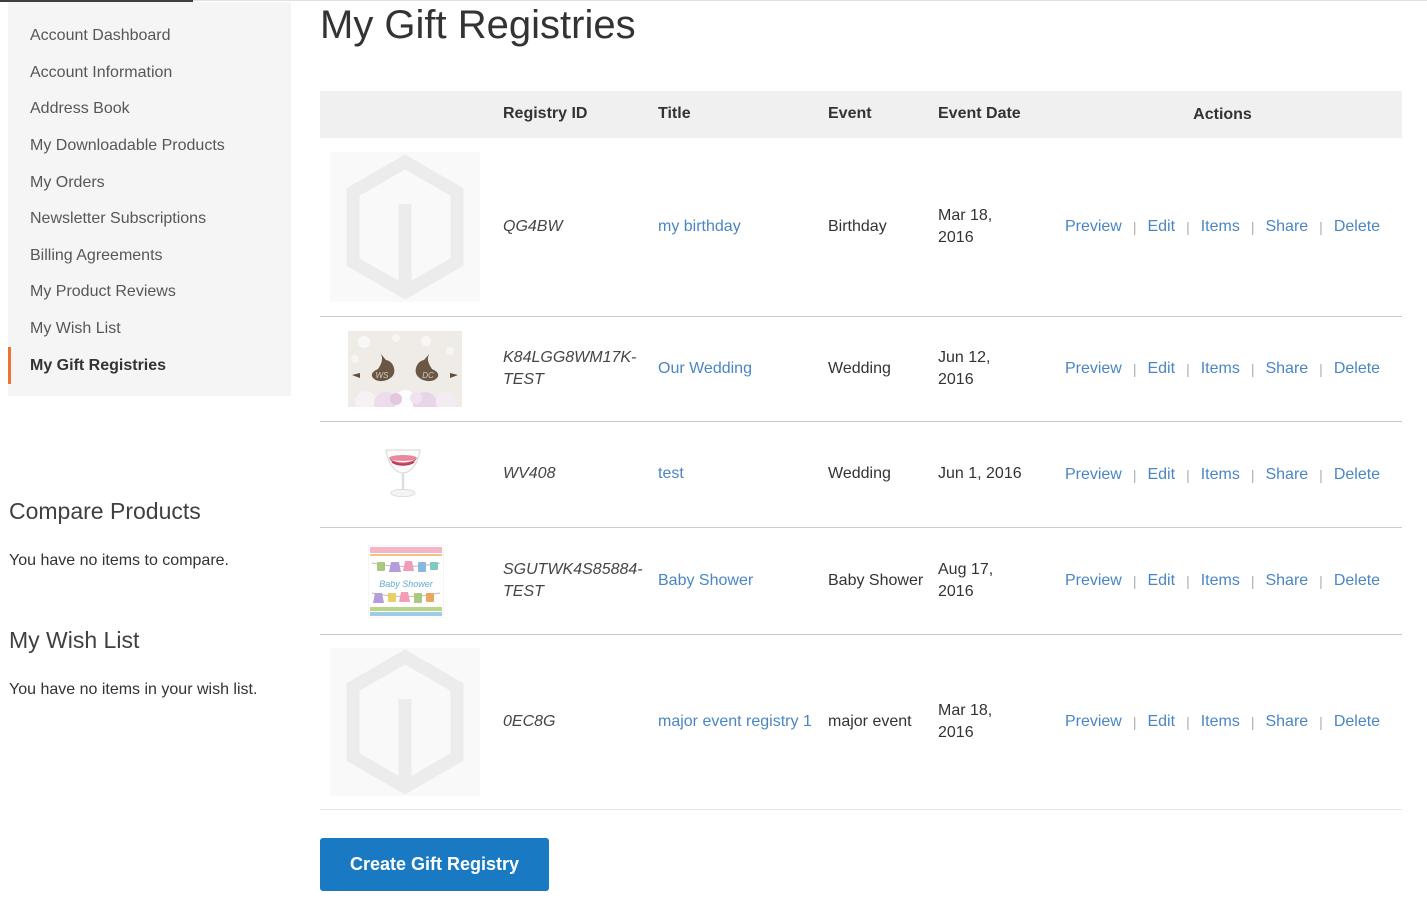  Describe the element at coordinates (133, 689) in the screenshot. I see `wish-list-empty-text: You have no items in your wish list.` at that location.